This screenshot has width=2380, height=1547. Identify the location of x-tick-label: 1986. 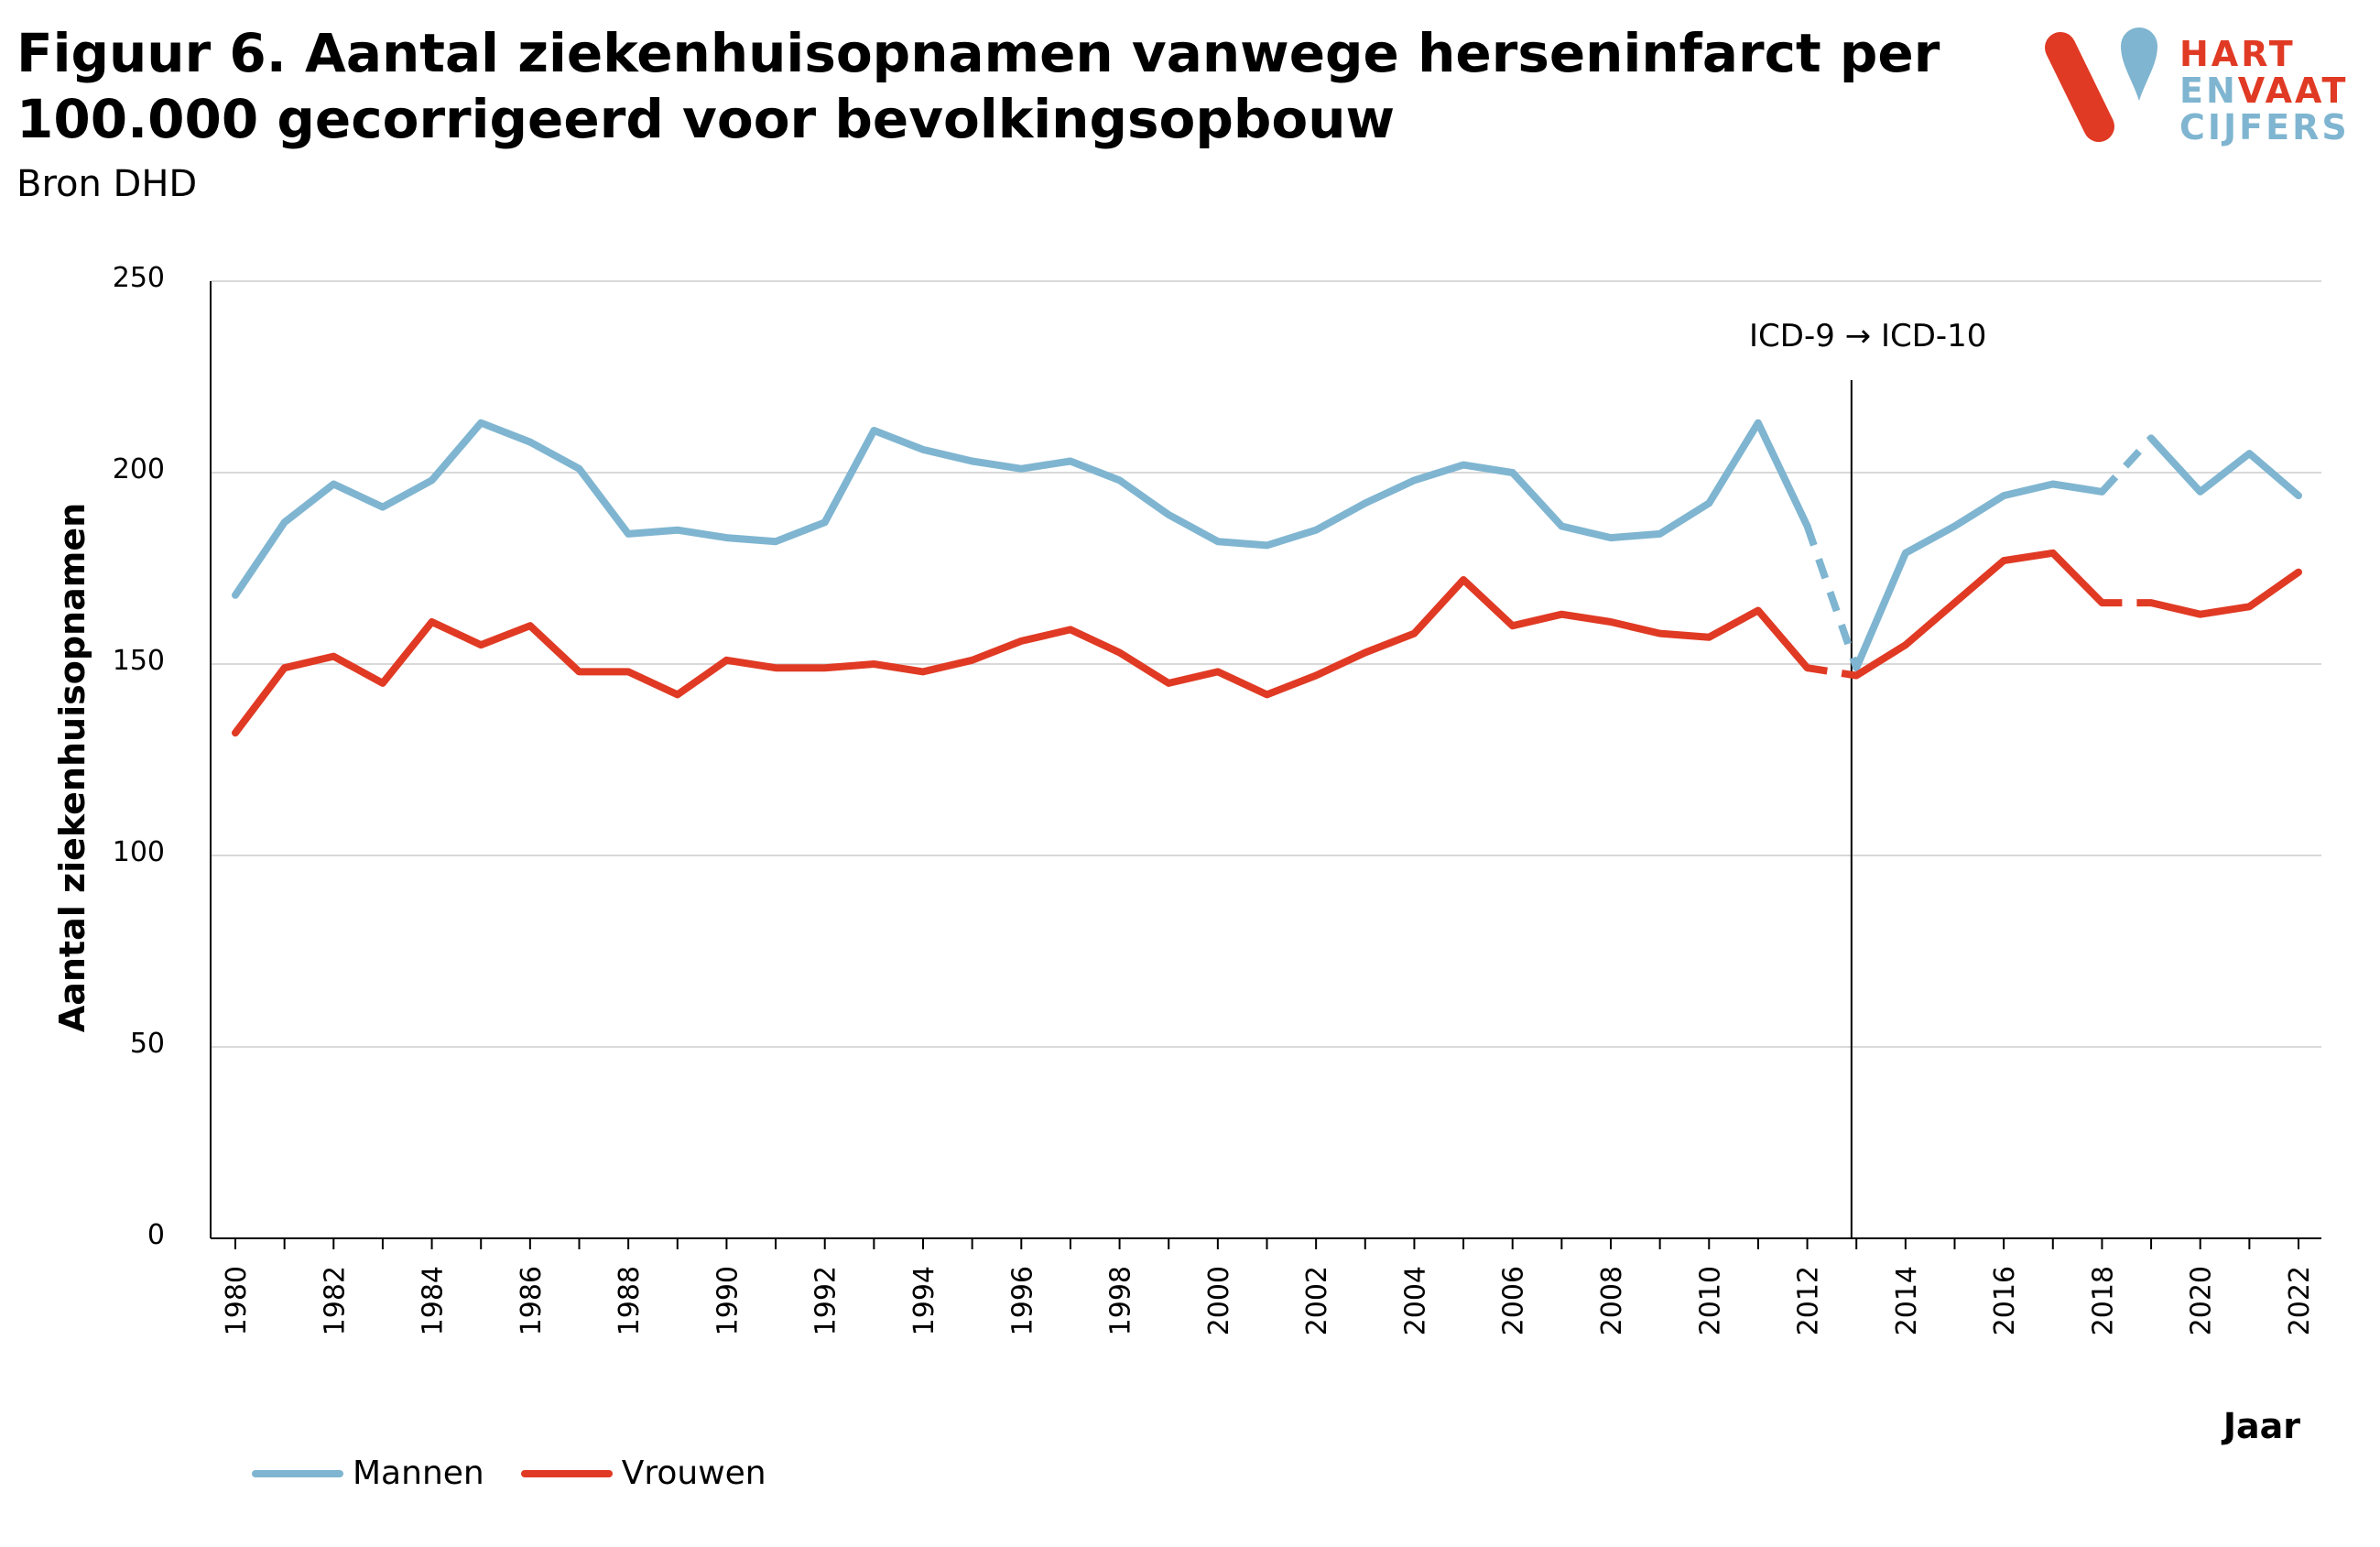
(532, 1300).